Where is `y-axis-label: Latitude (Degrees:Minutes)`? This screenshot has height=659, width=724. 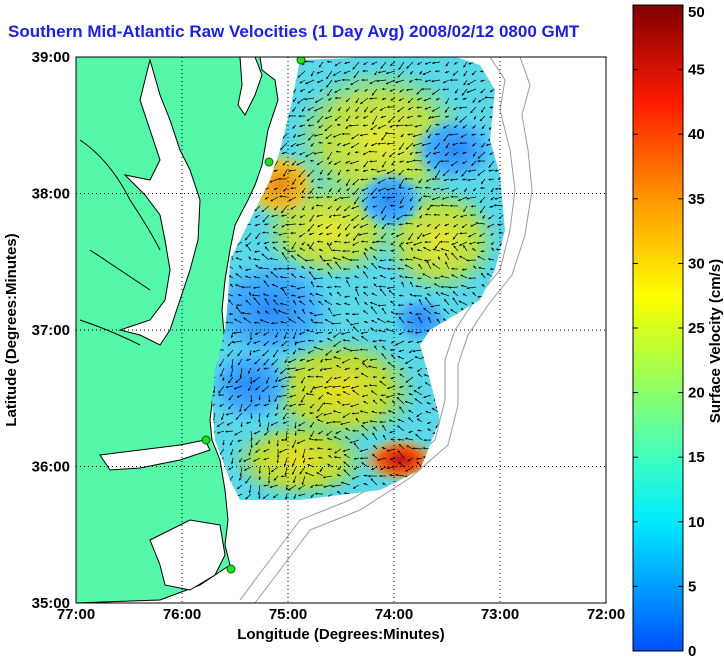 y-axis-label: Latitude (Degrees:Minutes) is located at coordinates (11, 329).